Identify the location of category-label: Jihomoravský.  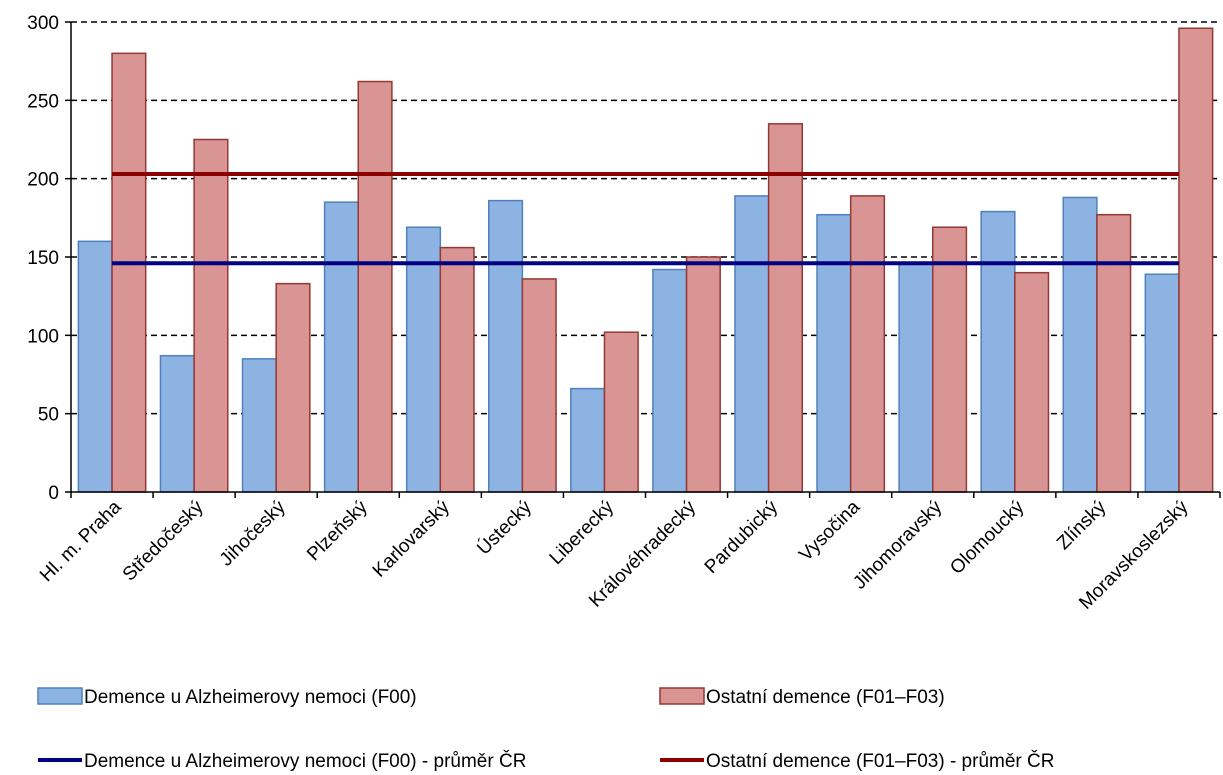
(897, 544).